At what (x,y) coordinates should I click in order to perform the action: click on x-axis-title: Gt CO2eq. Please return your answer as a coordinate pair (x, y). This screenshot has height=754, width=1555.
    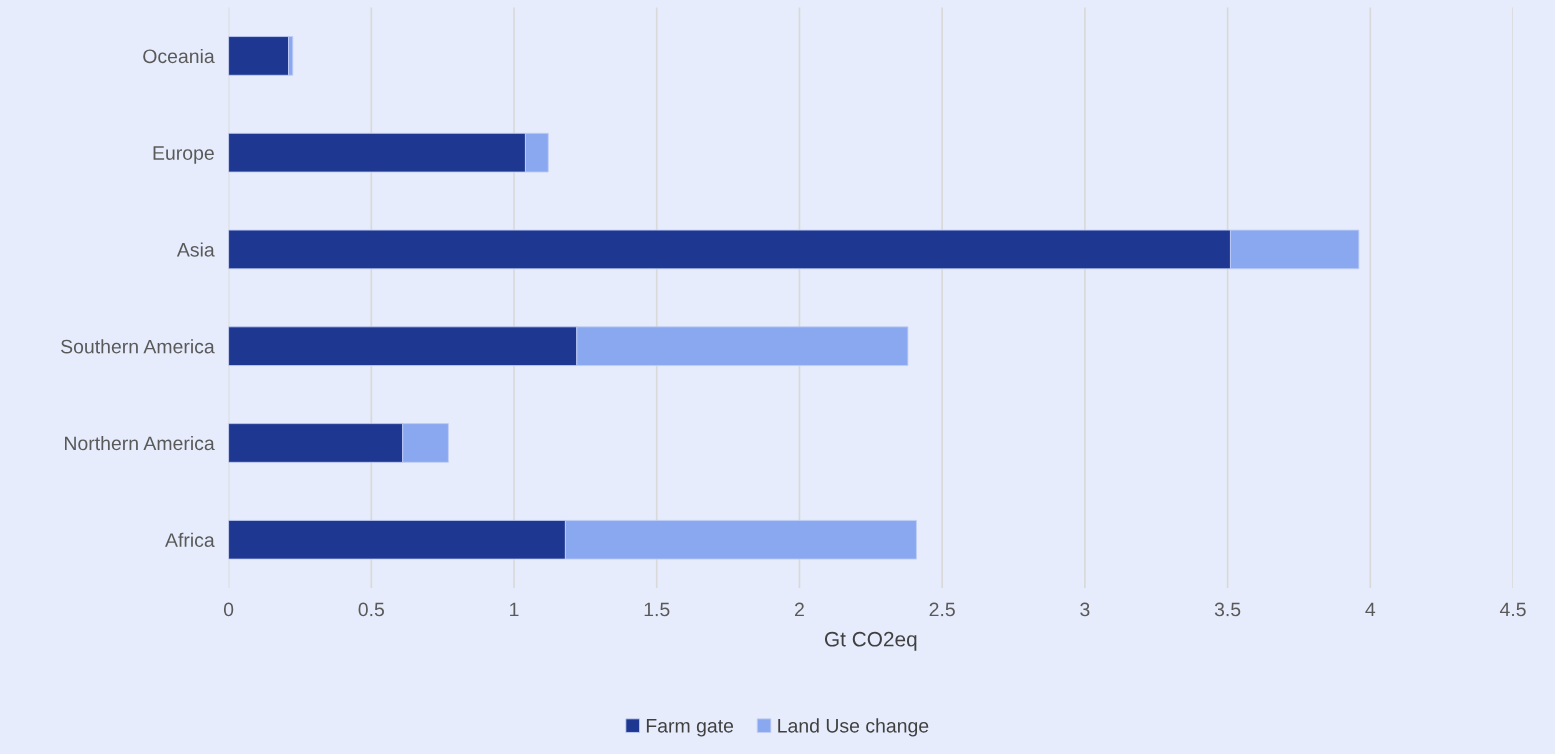
    Looking at the image, I should click on (870, 641).